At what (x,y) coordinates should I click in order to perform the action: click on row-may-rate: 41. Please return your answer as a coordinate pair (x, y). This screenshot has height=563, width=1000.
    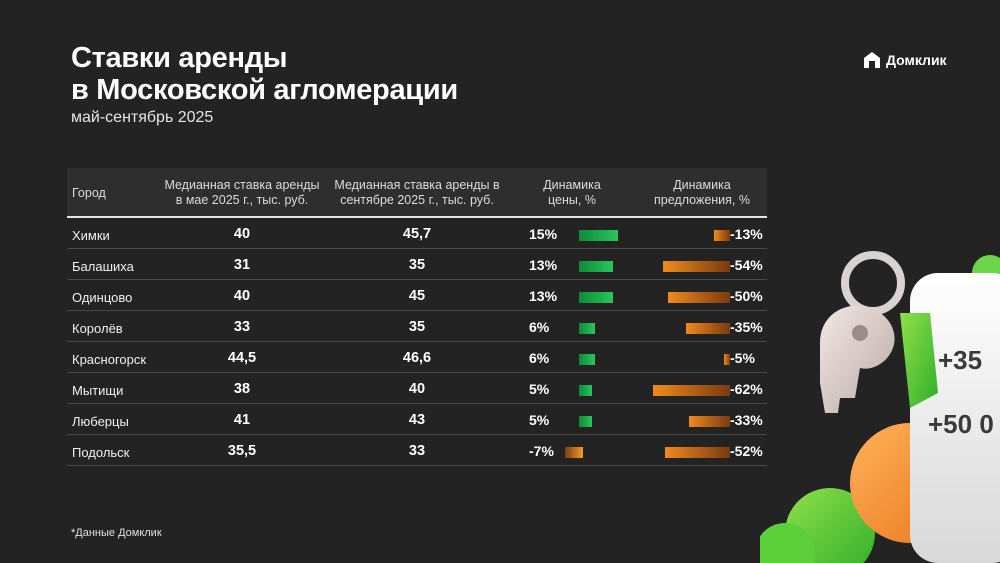
    Looking at the image, I should click on (242, 419).